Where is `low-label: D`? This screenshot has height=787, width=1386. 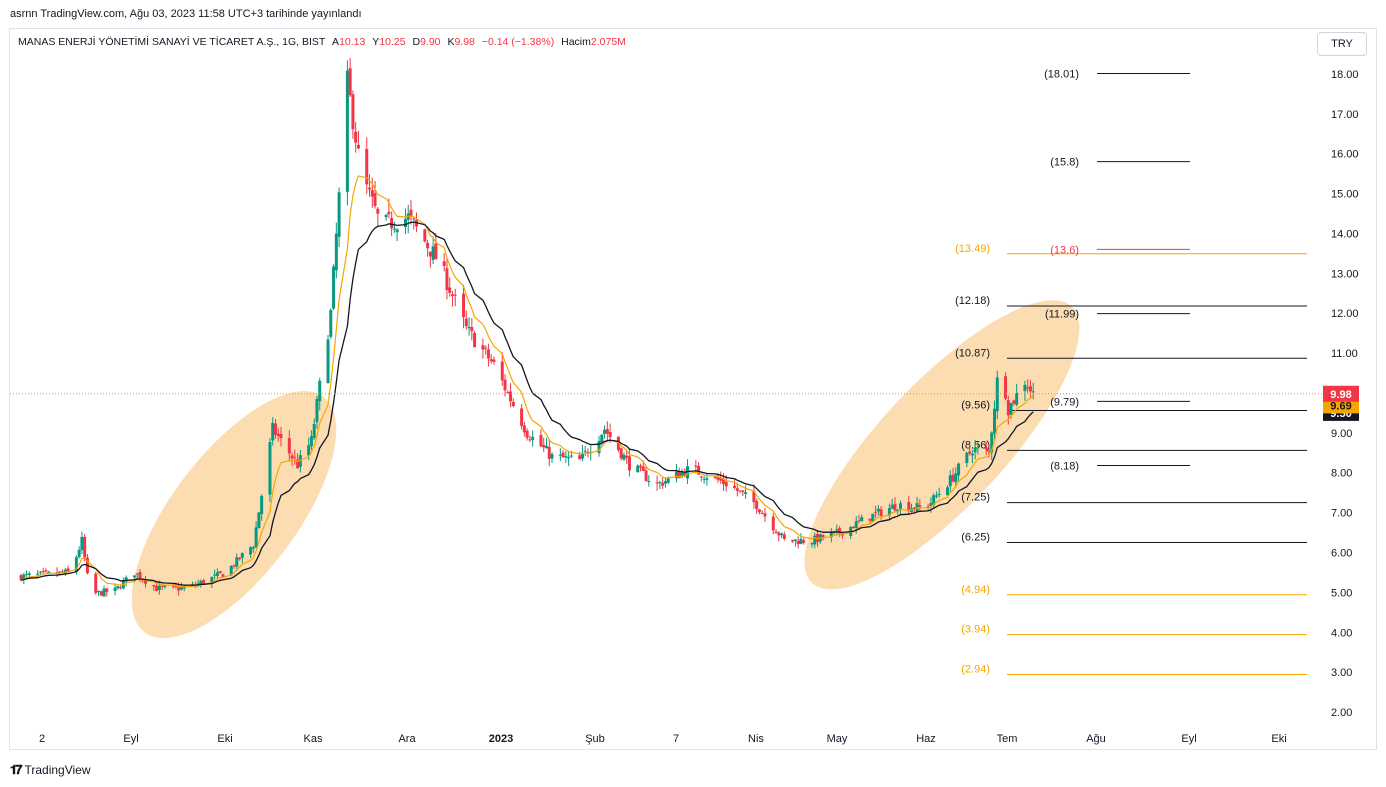
low-label: D is located at coordinates (416, 42).